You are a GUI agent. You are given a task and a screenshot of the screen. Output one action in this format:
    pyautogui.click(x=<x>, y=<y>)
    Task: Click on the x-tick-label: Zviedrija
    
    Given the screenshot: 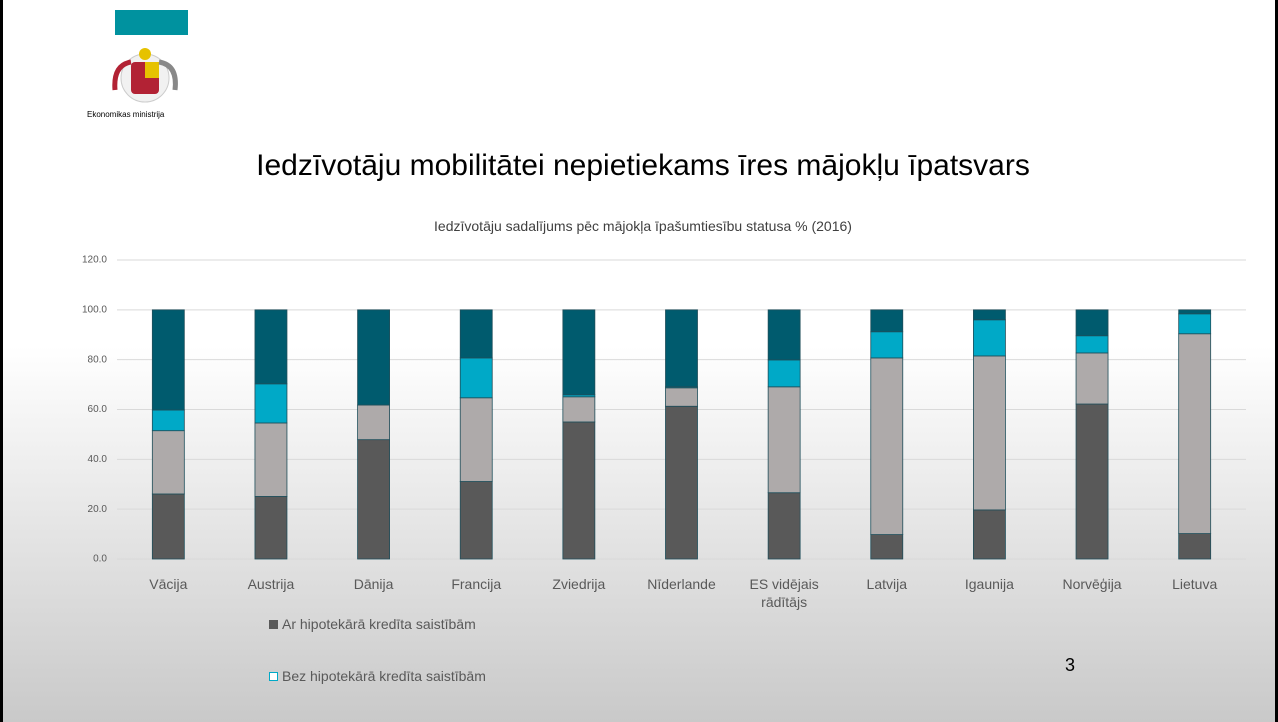 What is the action you would take?
    pyautogui.click(x=579, y=584)
    